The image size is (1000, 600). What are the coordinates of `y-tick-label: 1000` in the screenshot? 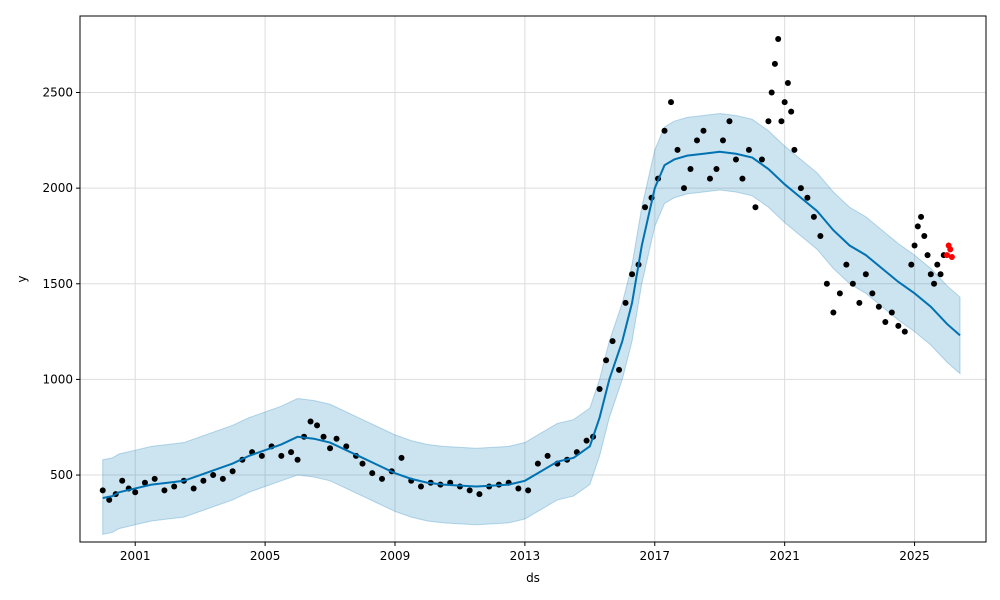 It's located at (57, 379).